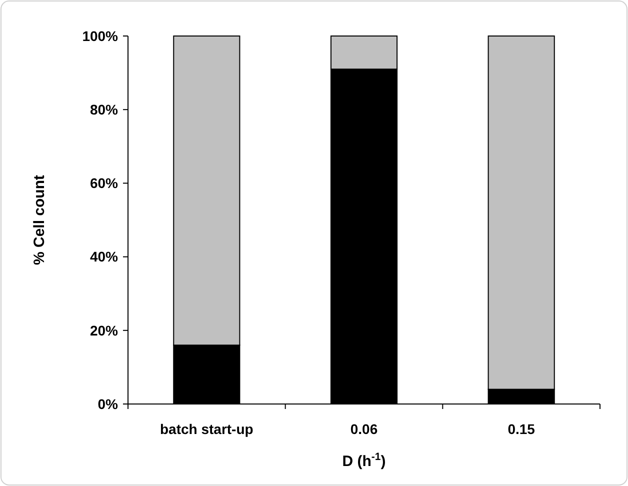 This screenshot has height=486, width=628. What do you see at coordinates (207, 429) in the screenshot?
I see `x-tick-label: batch start-up` at bounding box center [207, 429].